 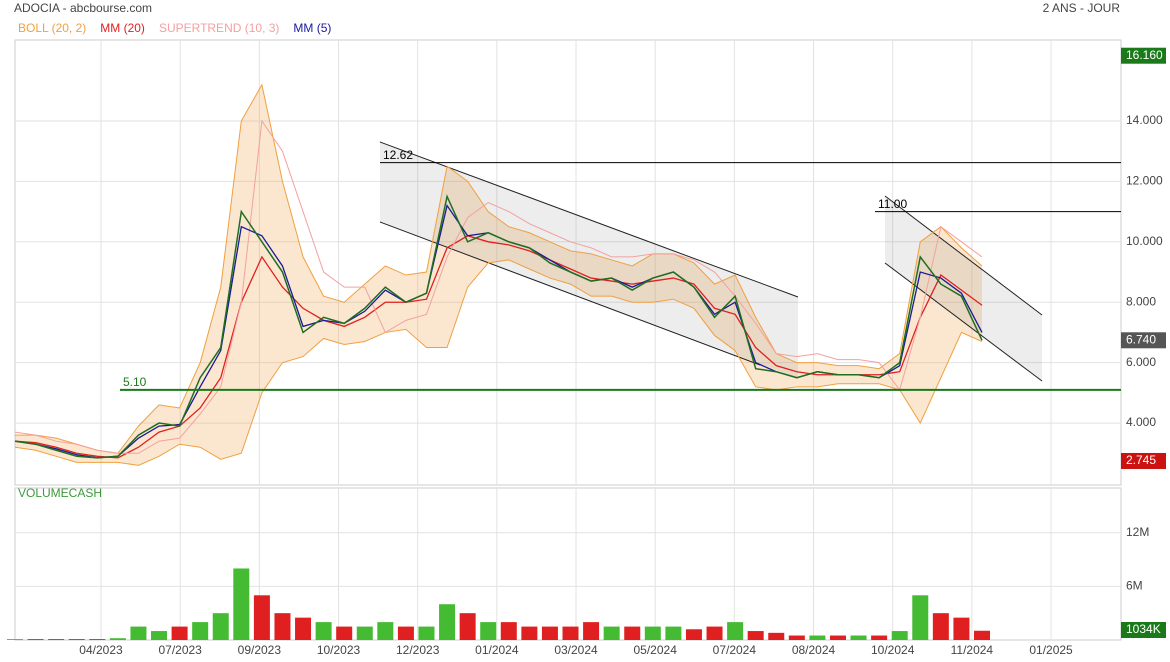 What do you see at coordinates (52, 28) in the screenshot?
I see `legend-entry: BOLL (20, 2)` at bounding box center [52, 28].